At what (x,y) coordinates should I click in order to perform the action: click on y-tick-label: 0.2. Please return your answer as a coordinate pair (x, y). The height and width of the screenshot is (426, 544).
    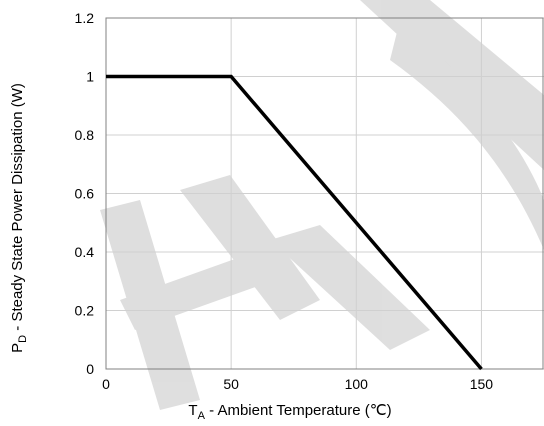
    Looking at the image, I should click on (85, 311).